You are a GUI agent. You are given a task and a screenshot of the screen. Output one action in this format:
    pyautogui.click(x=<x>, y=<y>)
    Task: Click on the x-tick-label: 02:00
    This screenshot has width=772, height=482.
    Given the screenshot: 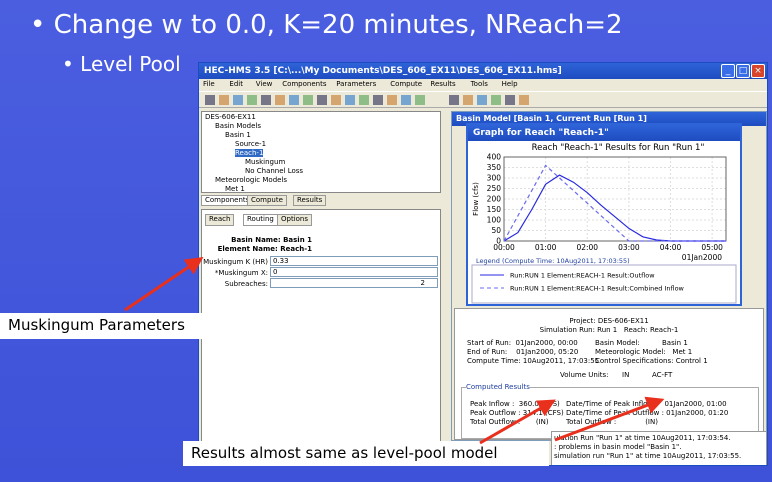 What is the action you would take?
    pyautogui.click(x=587, y=247)
    